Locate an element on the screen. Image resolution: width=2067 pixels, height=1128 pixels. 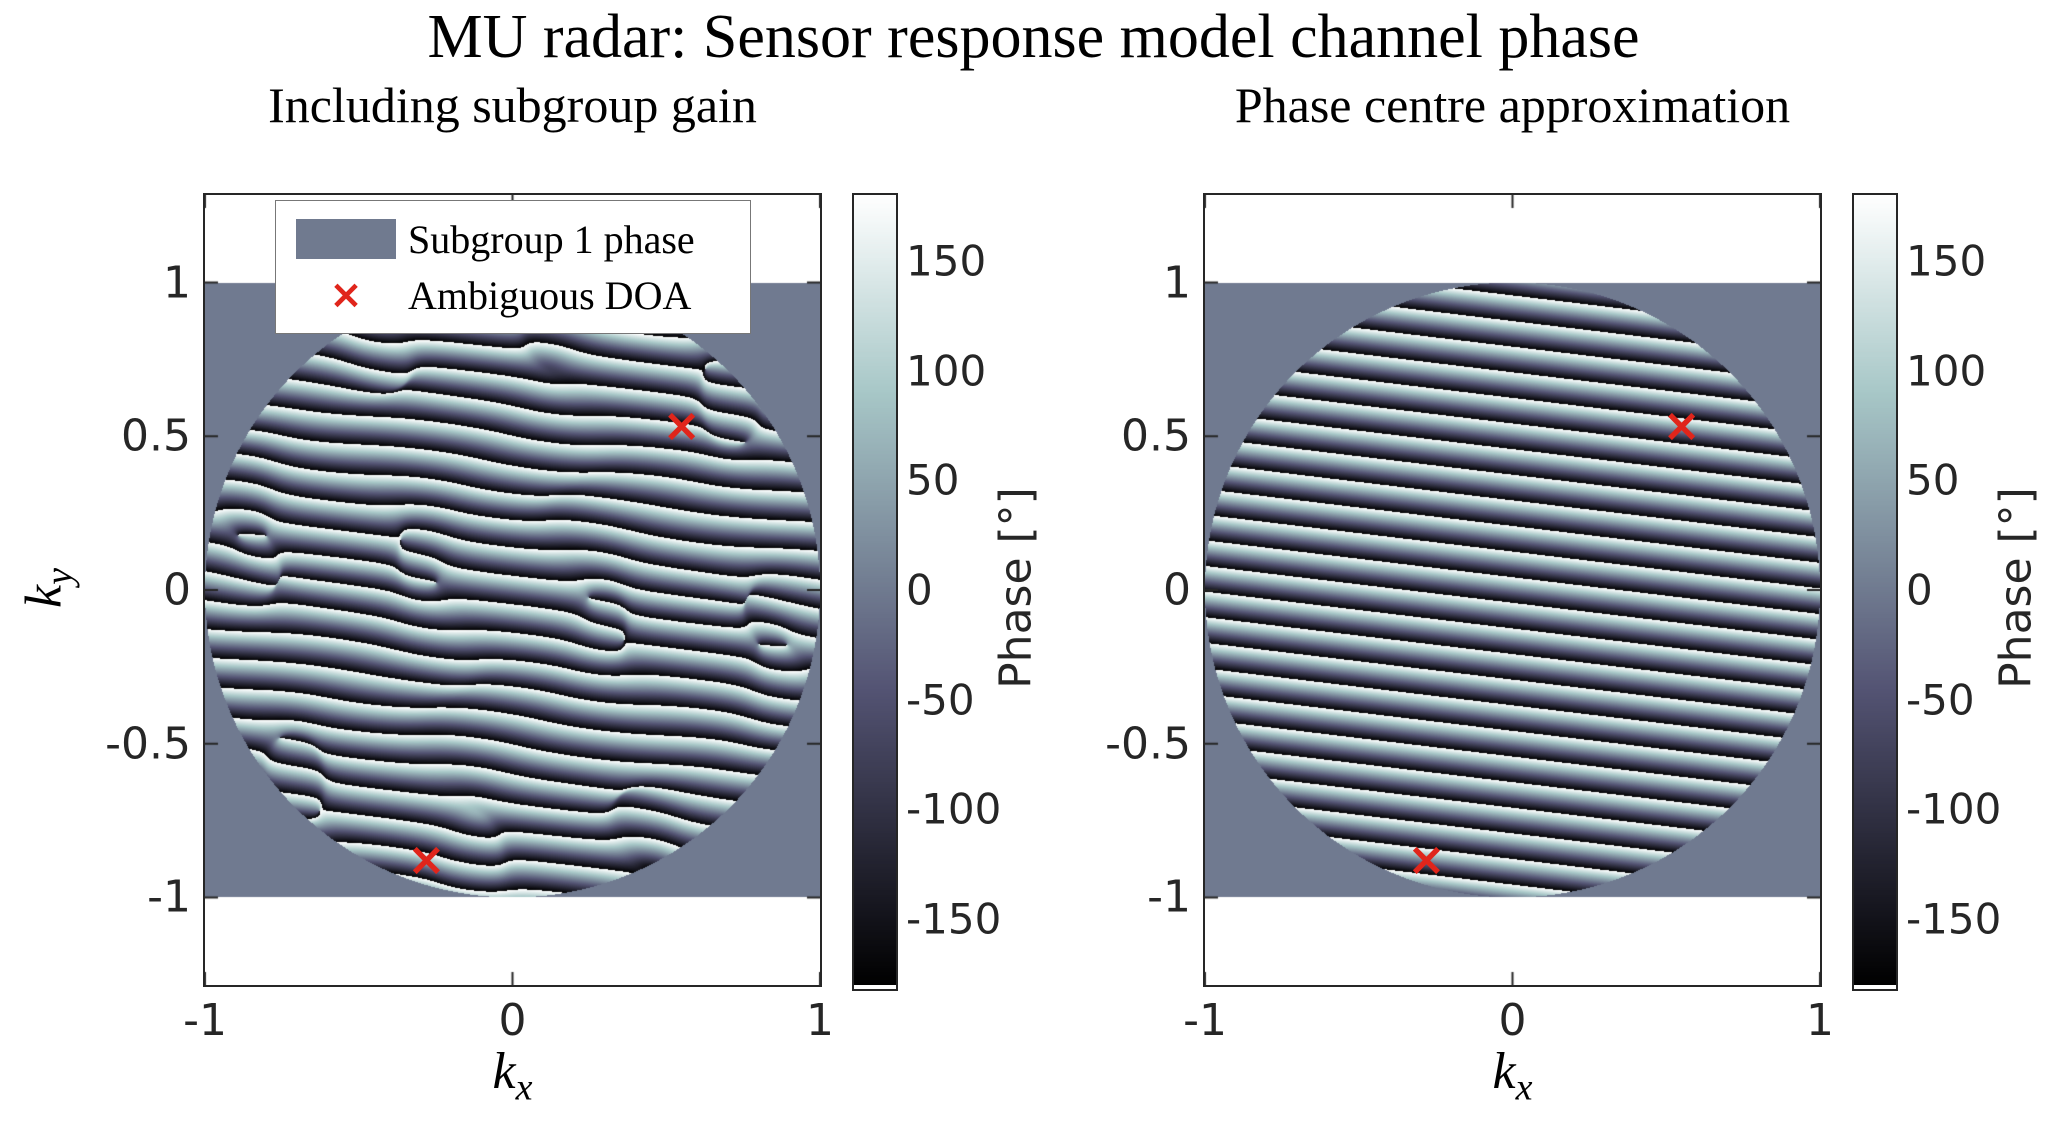
subgroup-phase-patch-icon is located at coordinates (346, 239).